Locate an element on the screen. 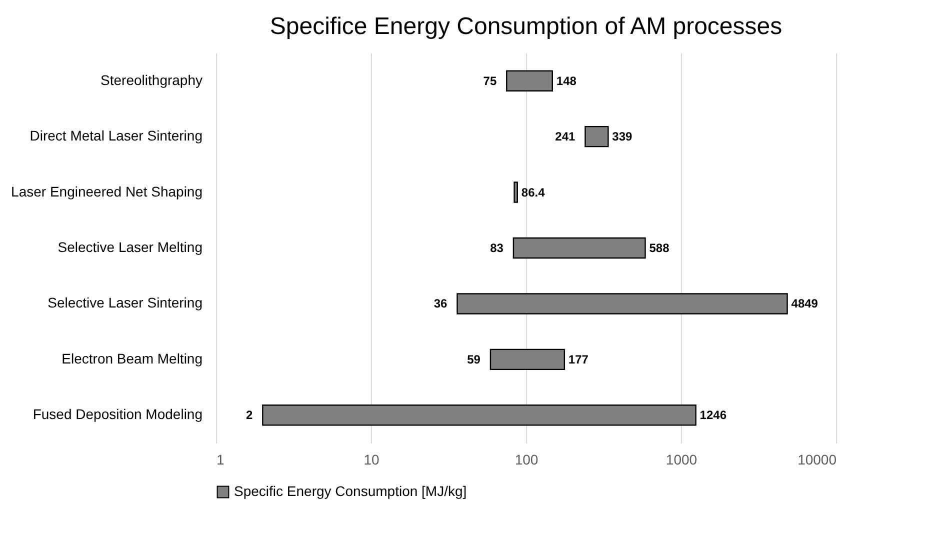 This screenshot has height=556, width=929. annotation: 83 is located at coordinates (497, 248).